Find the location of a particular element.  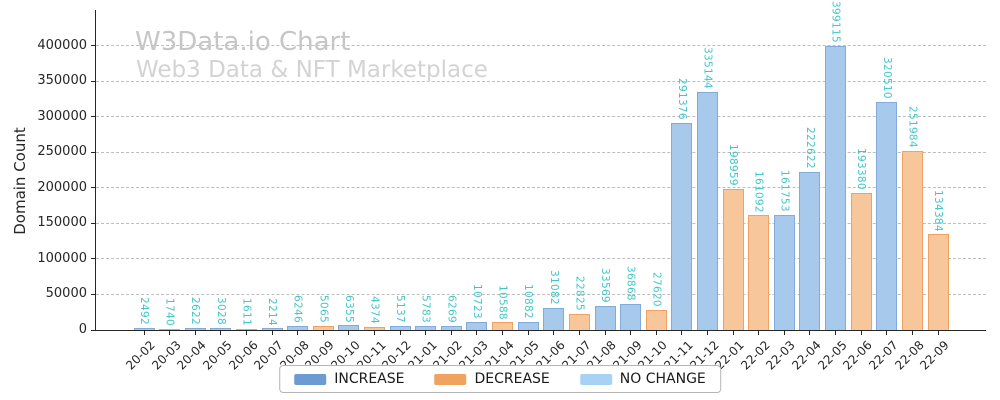

bar-value-label: 1740 is located at coordinates (169, 311).